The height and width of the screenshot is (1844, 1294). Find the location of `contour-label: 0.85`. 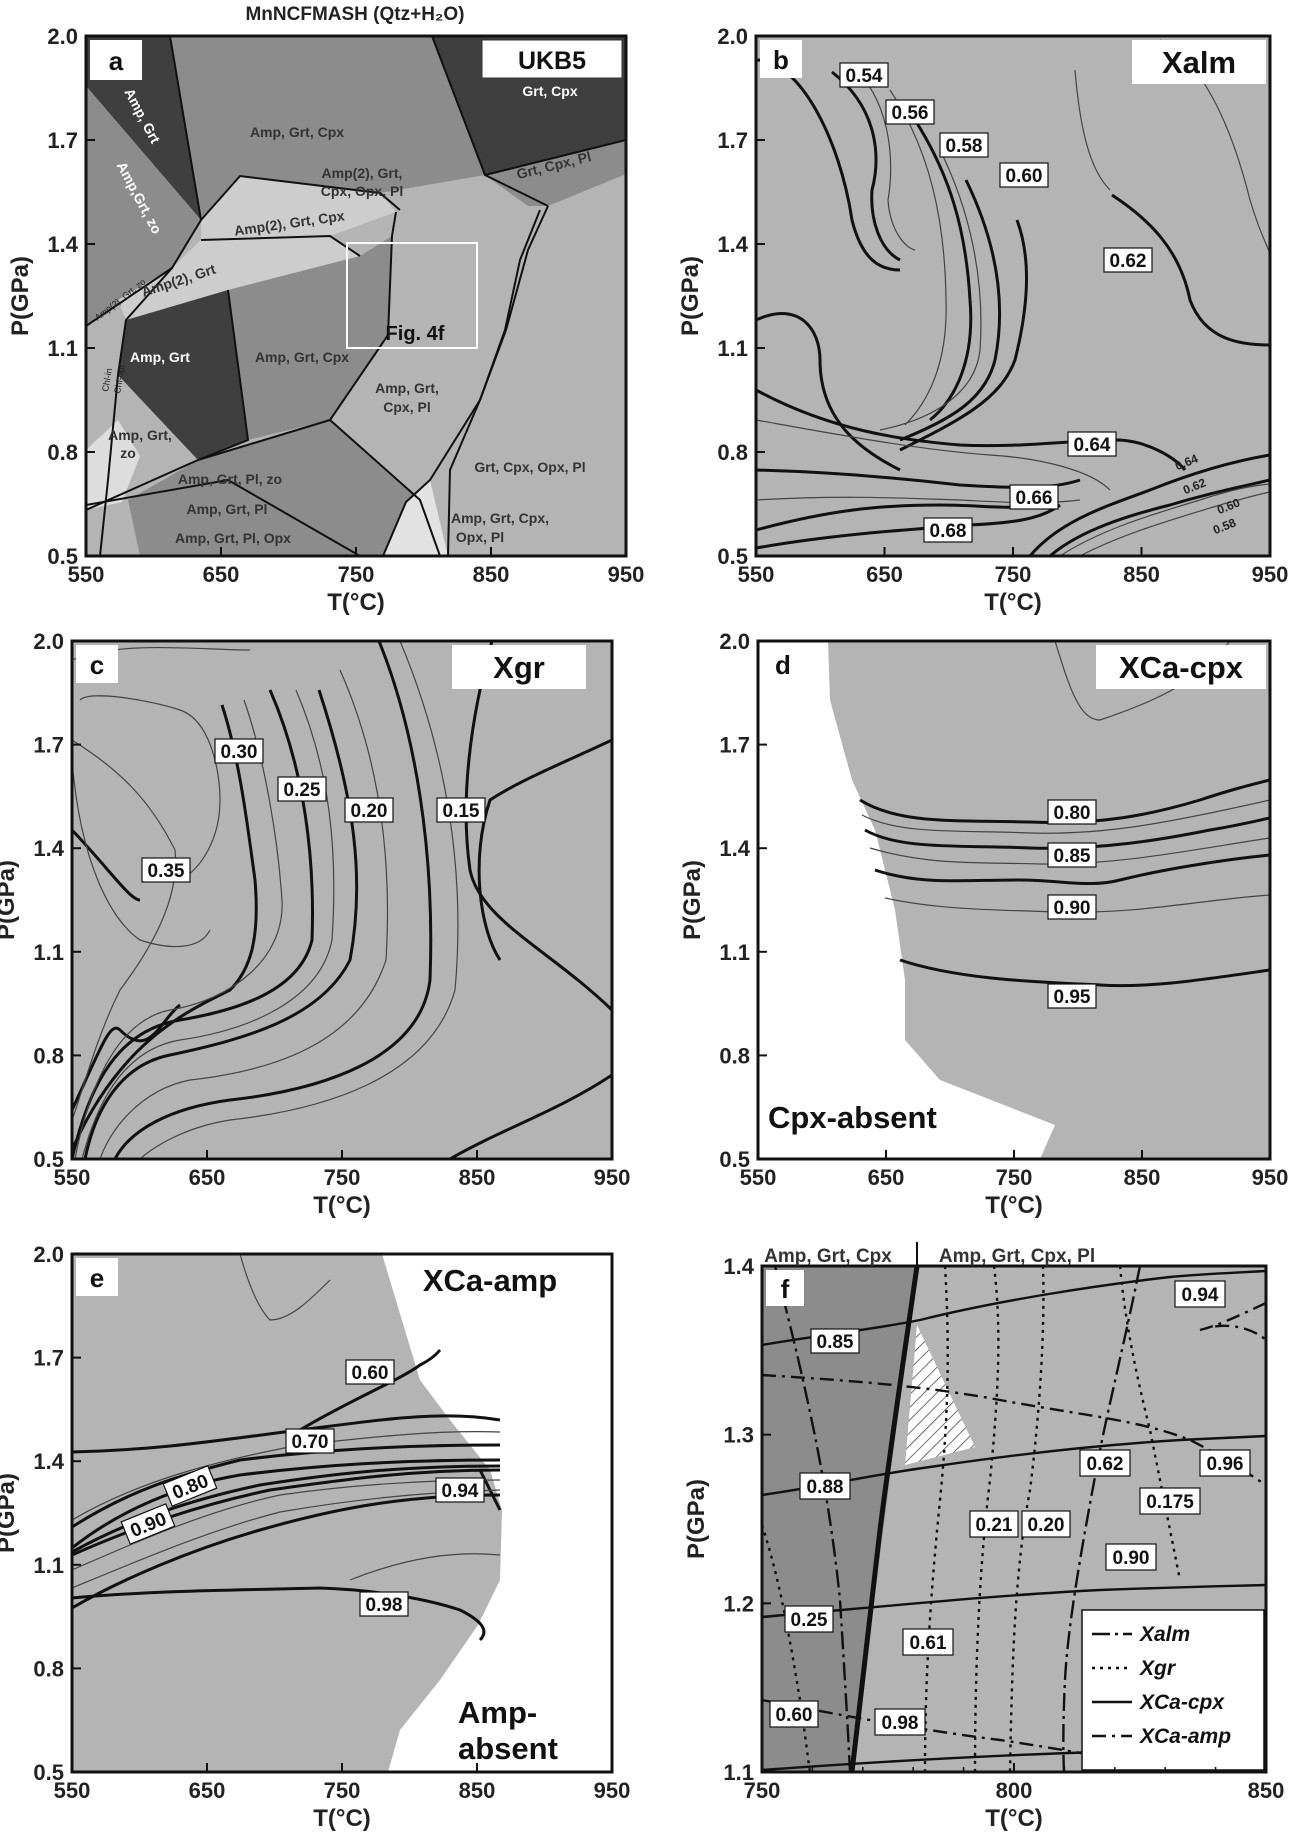

contour-label: 0.85 is located at coordinates (1072, 856).